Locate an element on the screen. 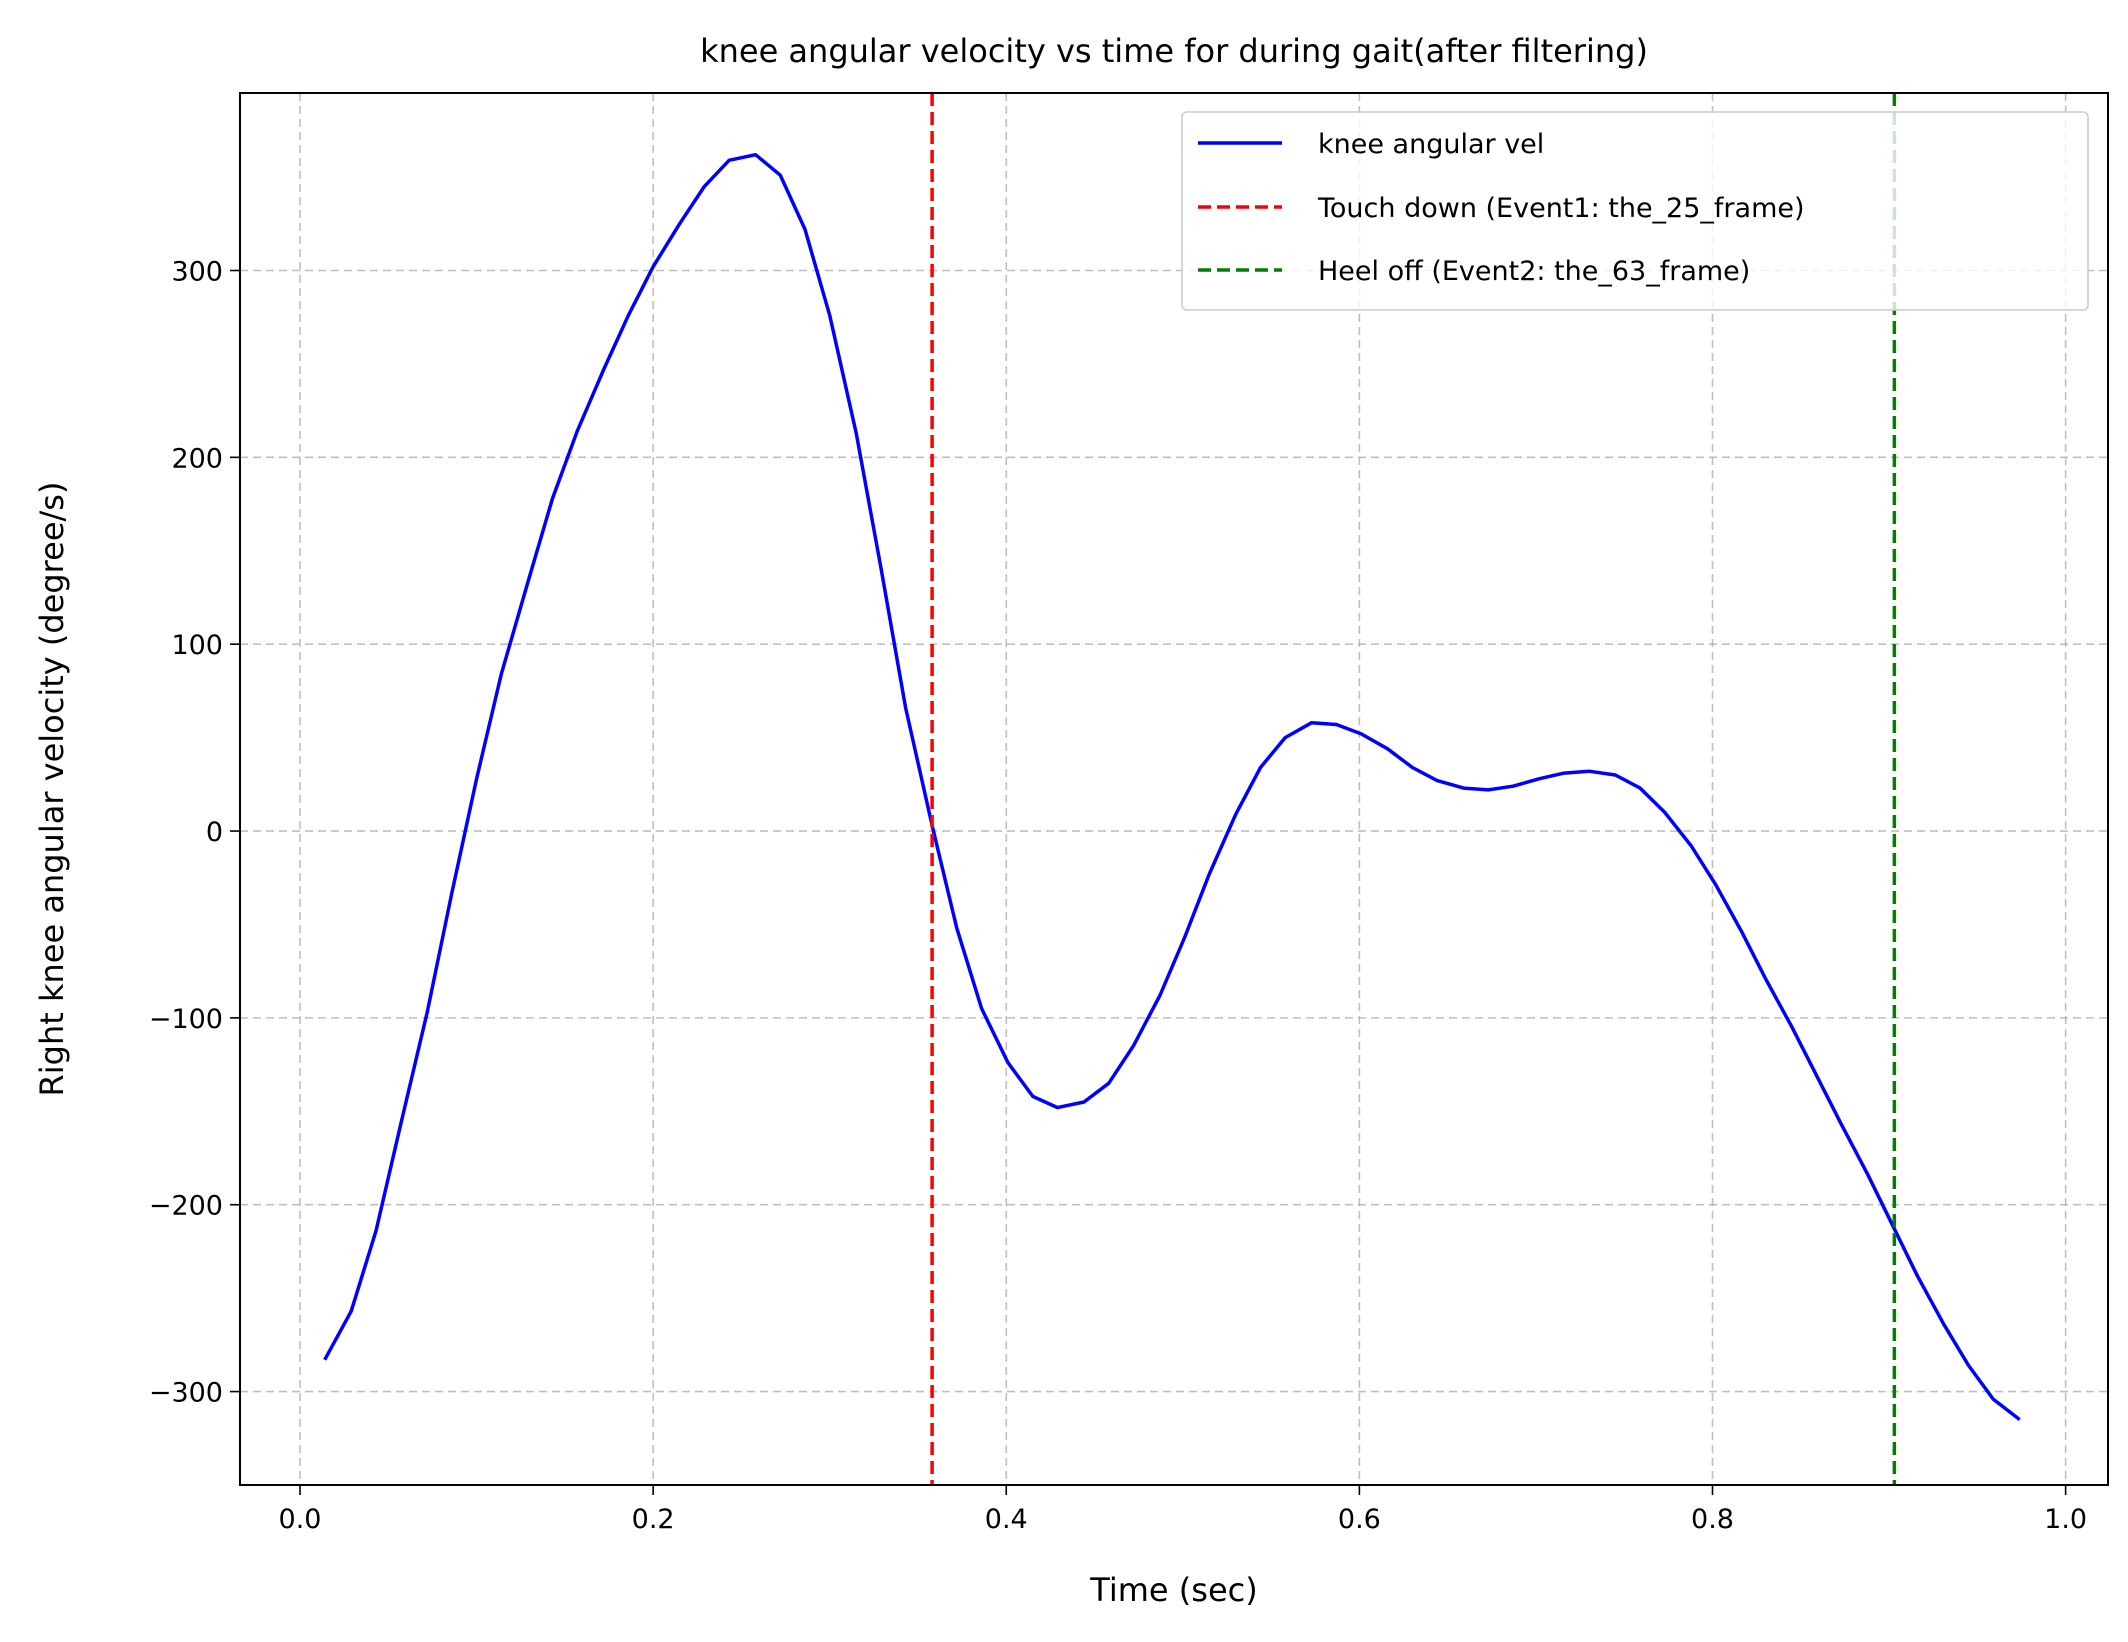 The width and height of the screenshot is (2128, 1642). legend-label-heel-off: Heel off (Event2: the_63_frame) is located at coordinates (1534, 271).